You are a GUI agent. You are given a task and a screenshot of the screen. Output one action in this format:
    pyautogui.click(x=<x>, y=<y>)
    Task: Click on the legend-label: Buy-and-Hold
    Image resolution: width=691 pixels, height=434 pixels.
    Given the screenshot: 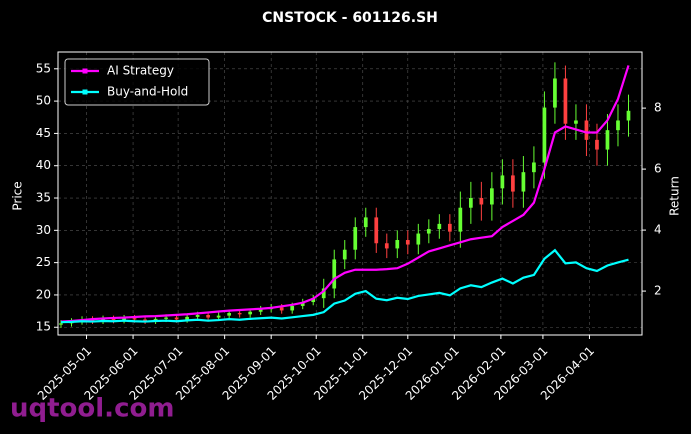 What is the action you would take?
    pyautogui.click(x=147, y=92)
    